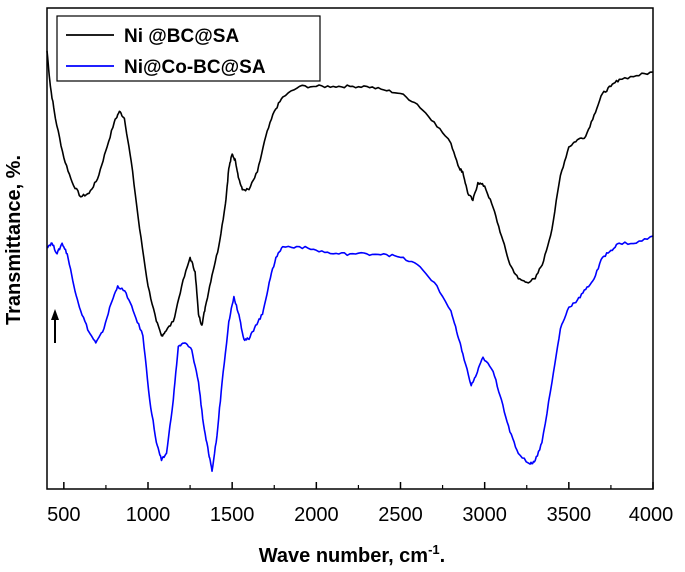 The width and height of the screenshot is (685, 572). Describe the element at coordinates (443, 556) in the screenshot. I see `x-axis-title-suffix: .` at that location.